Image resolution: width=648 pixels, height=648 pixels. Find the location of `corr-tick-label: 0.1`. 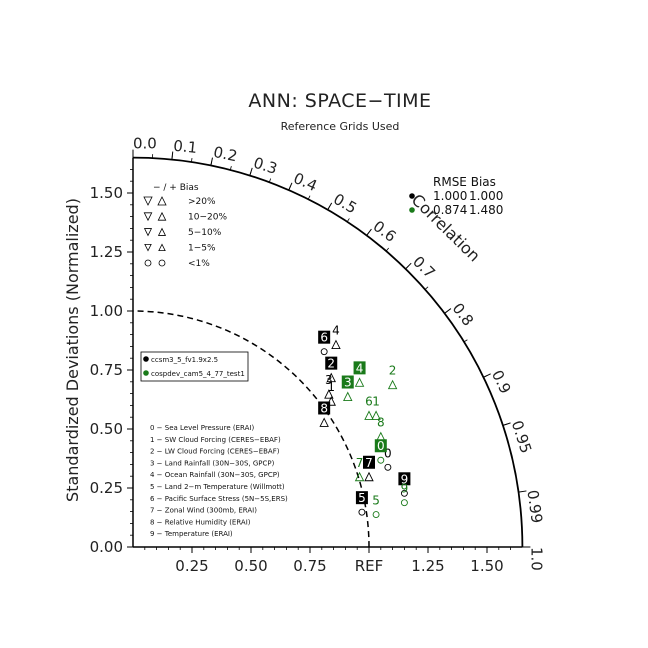

corr-tick-label: 0.1 is located at coordinates (185, 147).